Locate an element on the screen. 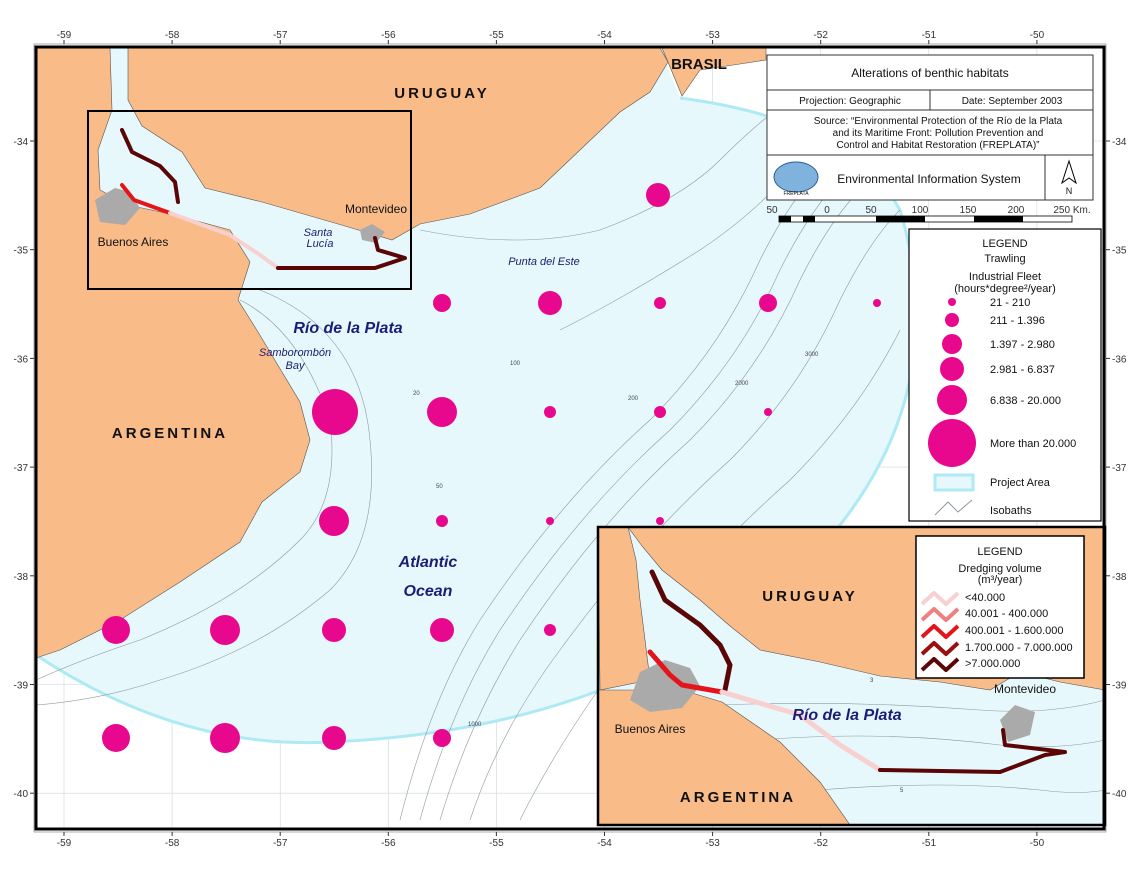  place-label: Montevideo is located at coordinates (376, 209).